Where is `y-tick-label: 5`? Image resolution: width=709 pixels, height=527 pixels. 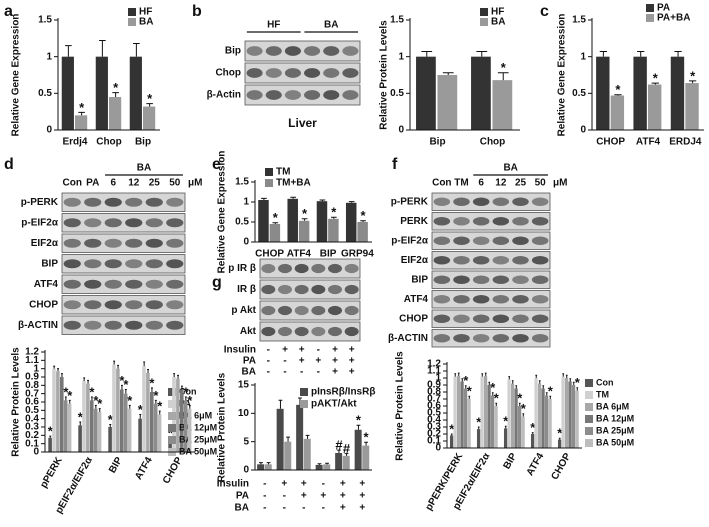
y-tick-label: 5 is located at coordinates (246, 441).